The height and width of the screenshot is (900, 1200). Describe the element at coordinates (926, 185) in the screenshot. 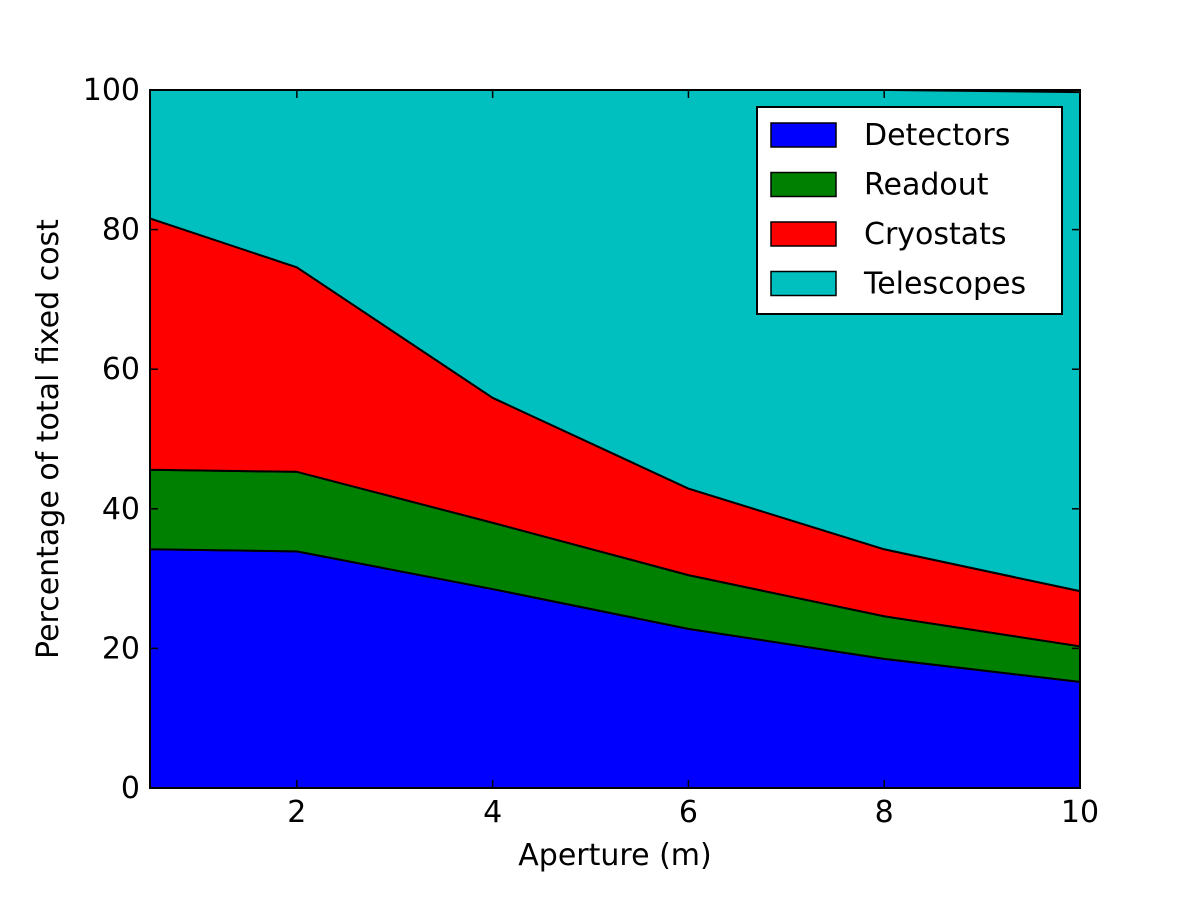

I see `legend-label-readout: Readout` at that location.